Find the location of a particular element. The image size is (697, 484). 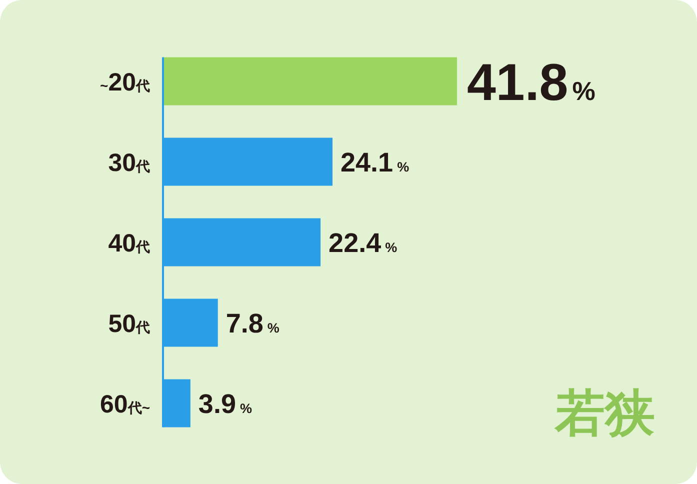

data-label: 7.8% is located at coordinates (253, 323).